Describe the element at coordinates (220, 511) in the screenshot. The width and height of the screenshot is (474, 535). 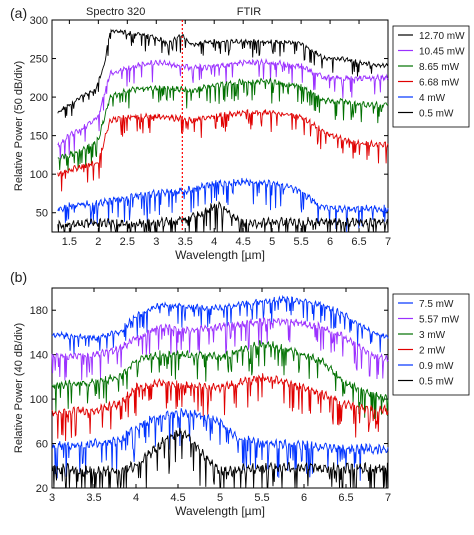
I see `panel-b-xlabel: Wavelength [µm]` at that location.